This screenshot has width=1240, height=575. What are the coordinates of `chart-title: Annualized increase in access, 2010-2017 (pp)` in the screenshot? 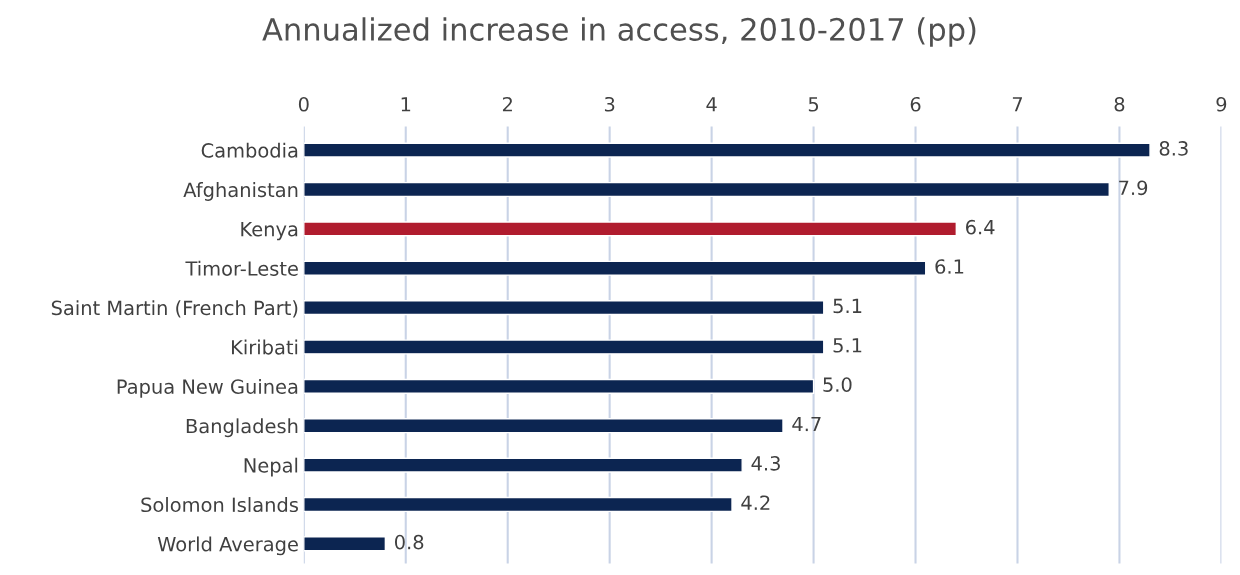 It's located at (619, 32).